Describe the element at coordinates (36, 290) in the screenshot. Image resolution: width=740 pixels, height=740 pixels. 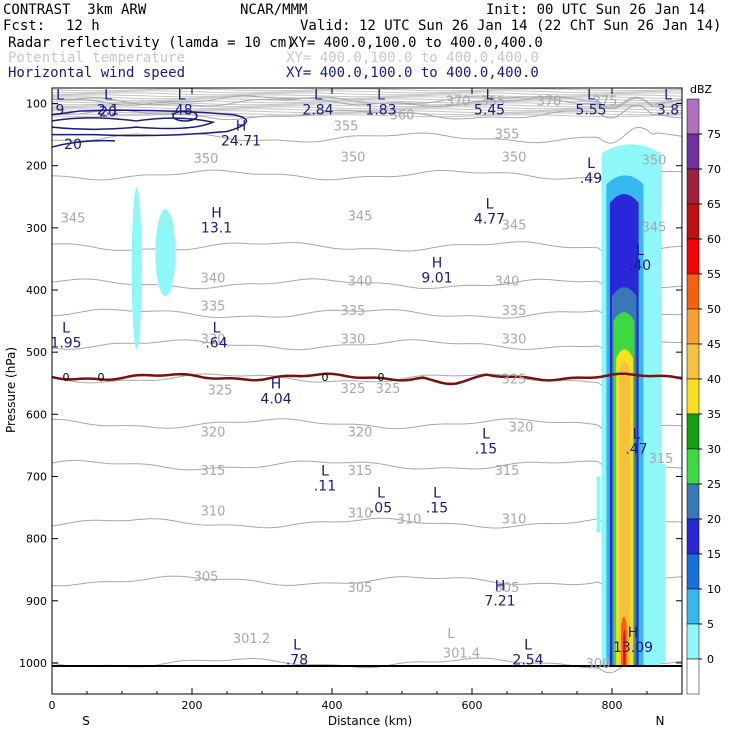
I see `y-tick-label: 400` at that location.